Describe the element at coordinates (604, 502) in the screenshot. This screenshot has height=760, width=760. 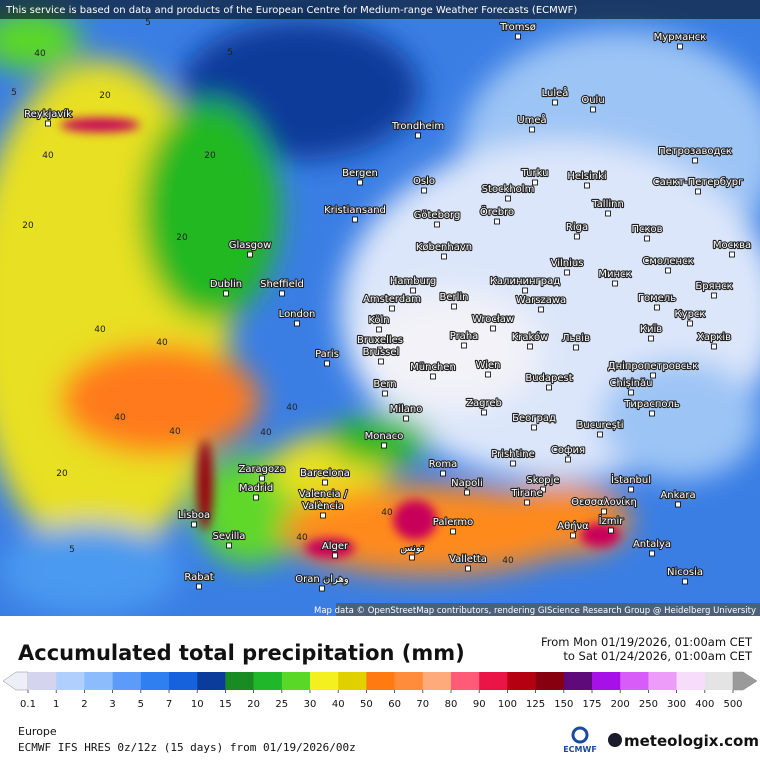
I see `city-label: Θεσσαλονίκη` at that location.